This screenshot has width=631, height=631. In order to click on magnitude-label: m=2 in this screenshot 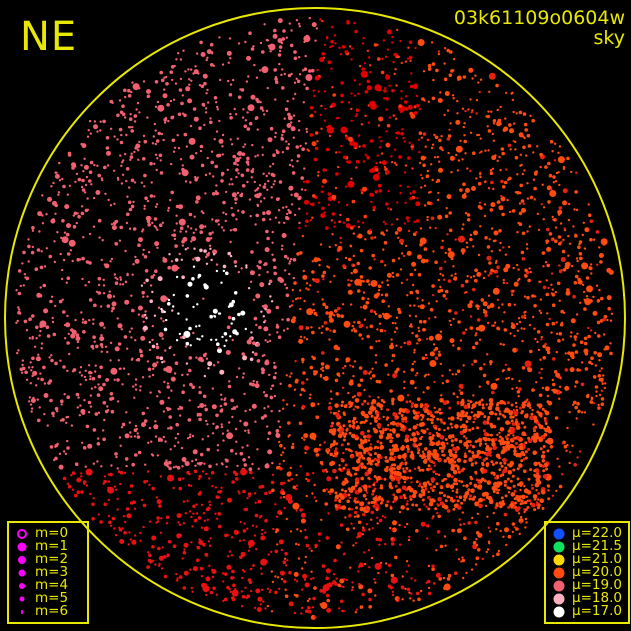, I will do `click(52, 559)`.